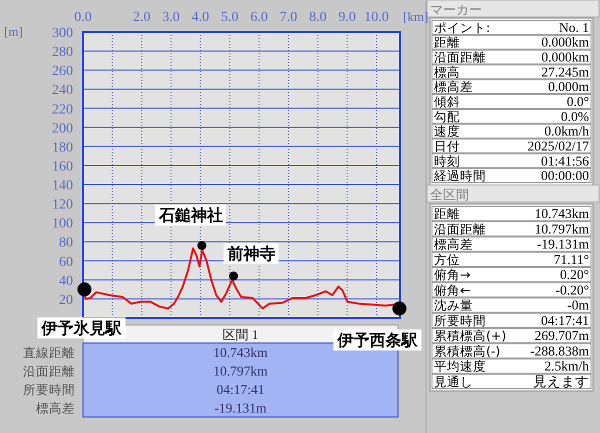 This screenshot has height=433, width=600. I want to click on y-tick-label: 80, so click(66, 243).